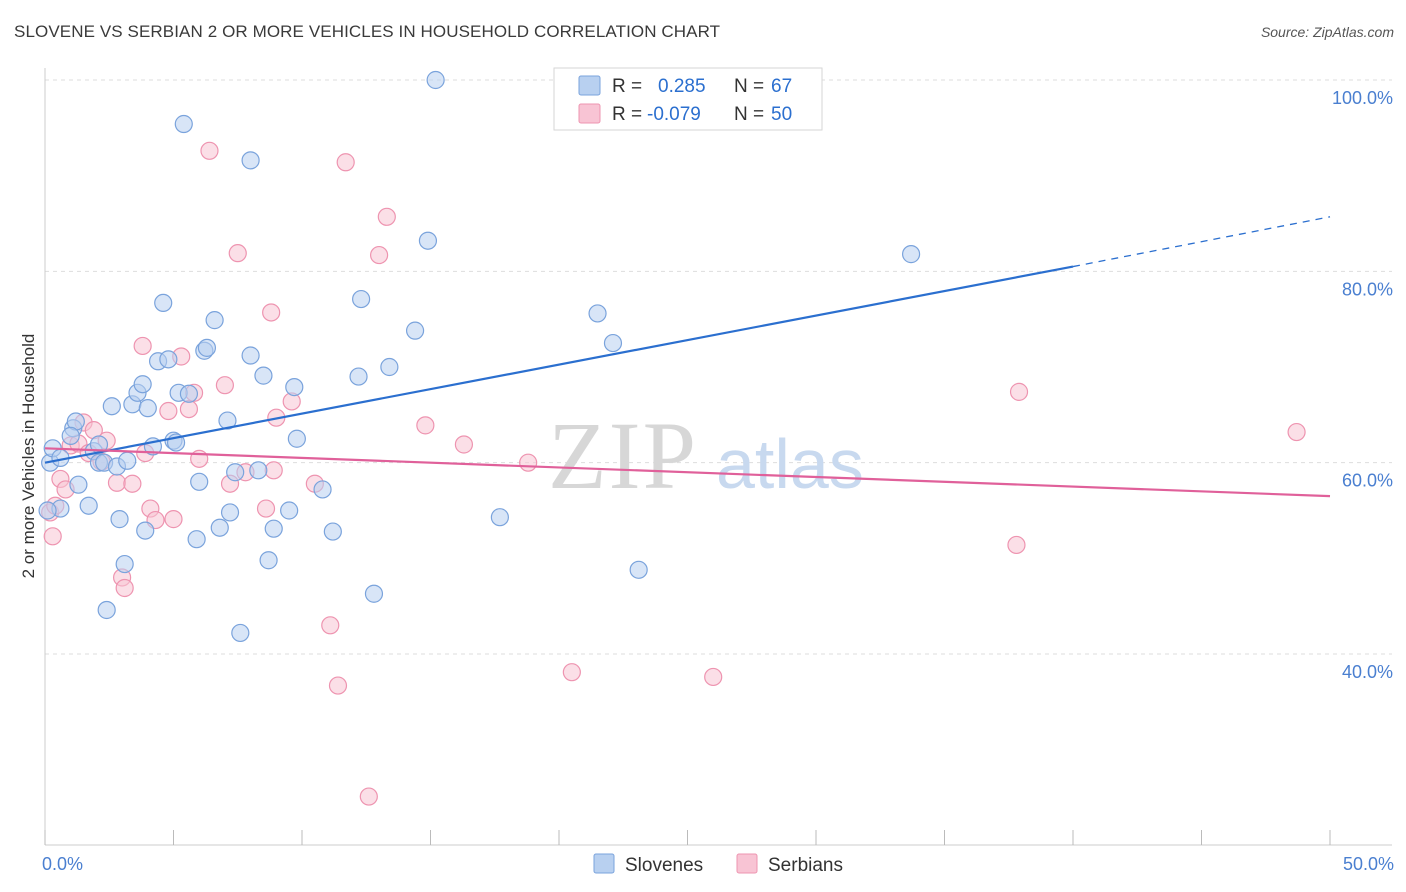 This screenshot has height=892, width=1406. What do you see at coordinates (623, 455) in the screenshot?
I see `watermark-zip: ZIP` at bounding box center [623, 455].